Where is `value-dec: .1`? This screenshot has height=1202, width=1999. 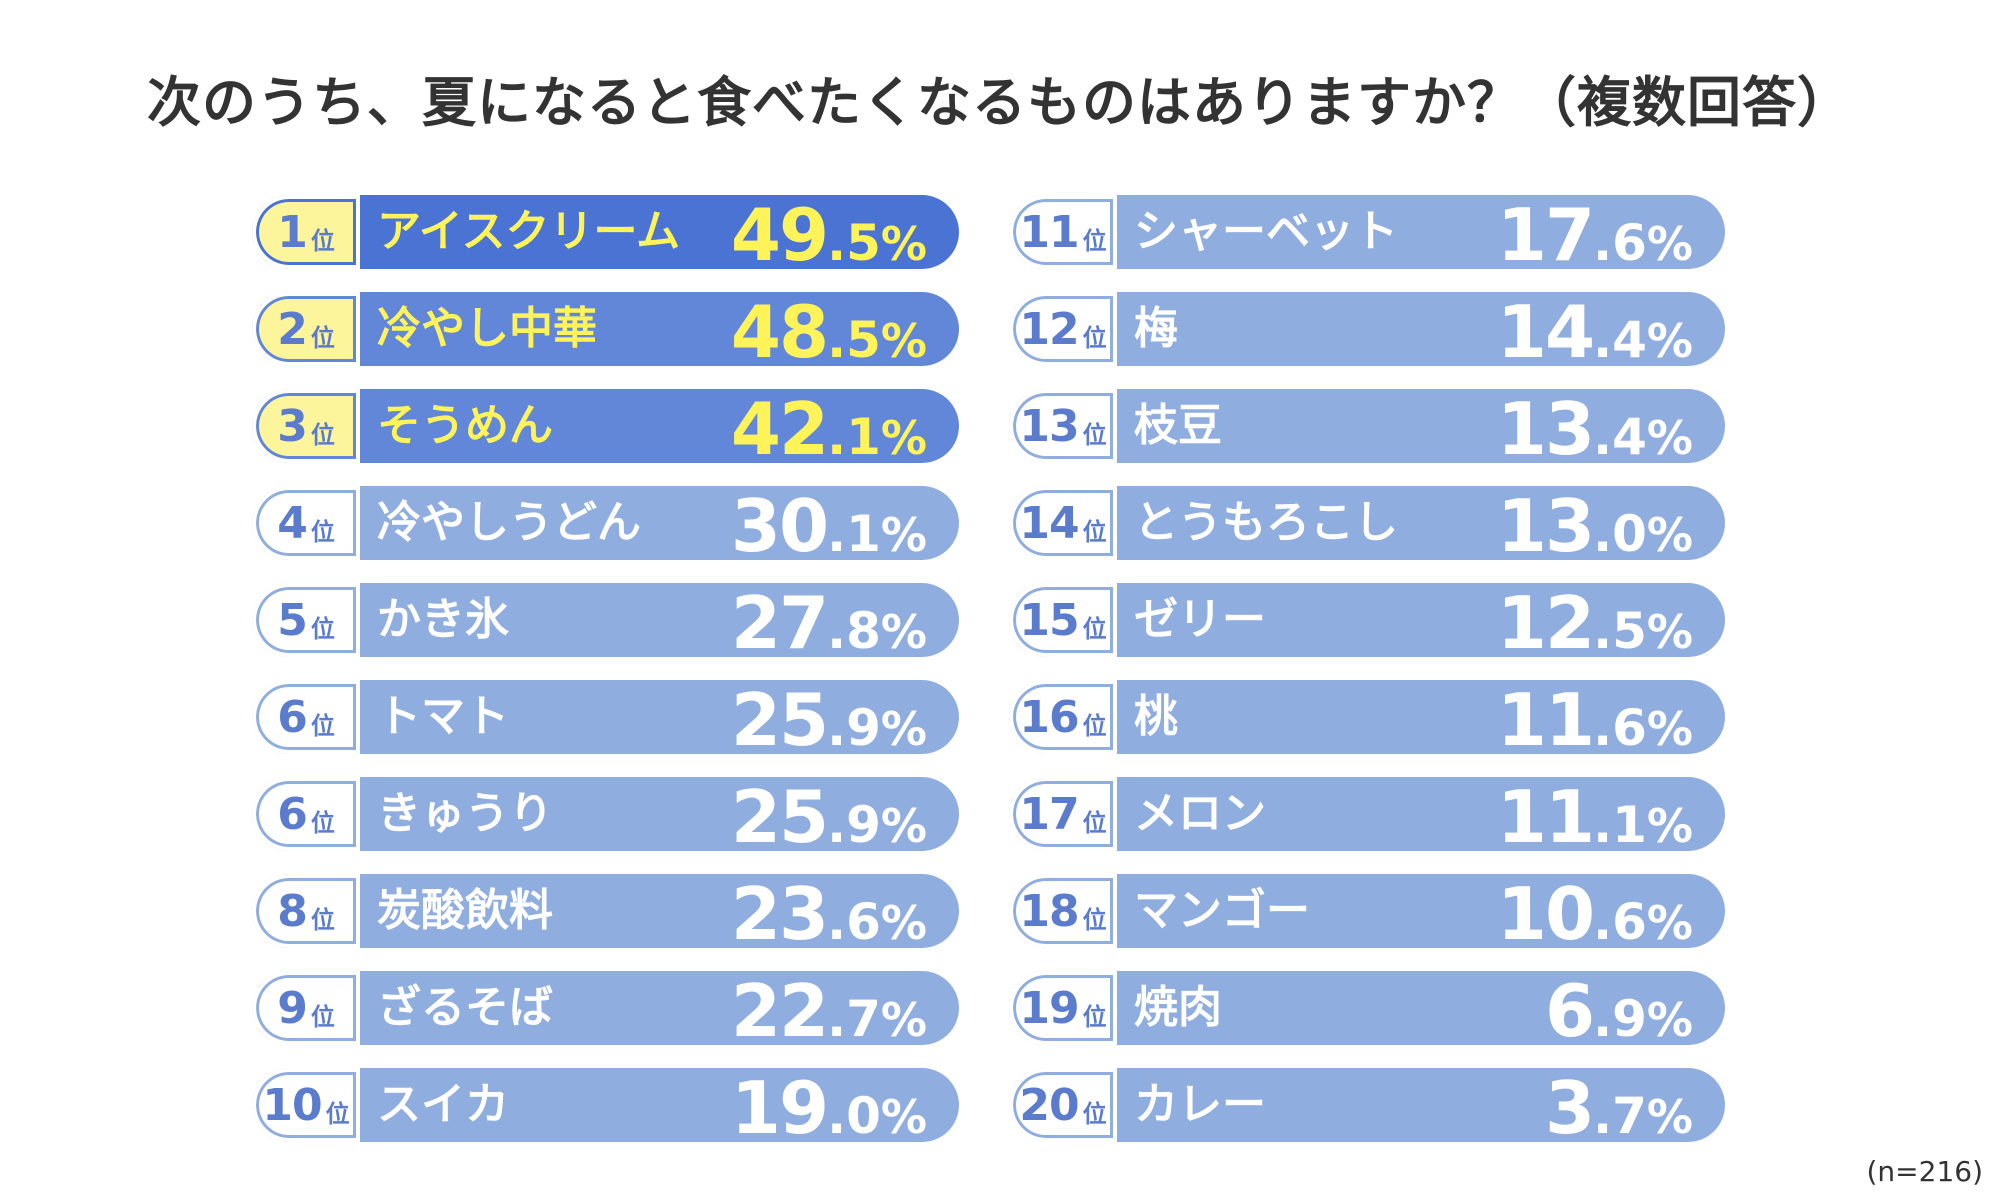 value-dec: .1 is located at coordinates (1620, 825).